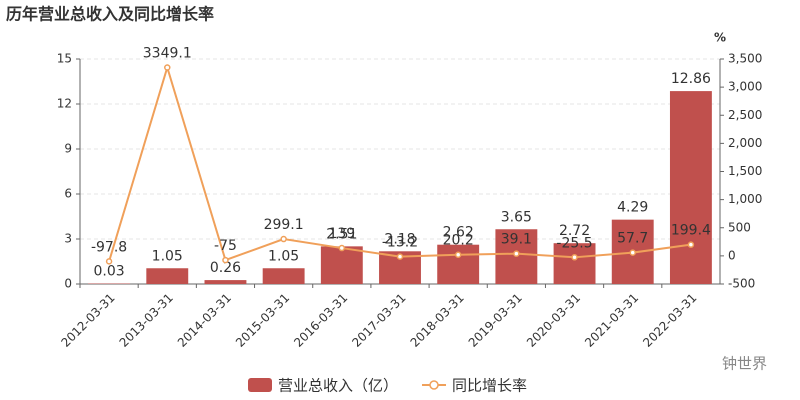 The image size is (800, 400). What do you see at coordinates (745, 87) in the screenshot?
I see `y2-tick-label: 3,000` at bounding box center [745, 87].